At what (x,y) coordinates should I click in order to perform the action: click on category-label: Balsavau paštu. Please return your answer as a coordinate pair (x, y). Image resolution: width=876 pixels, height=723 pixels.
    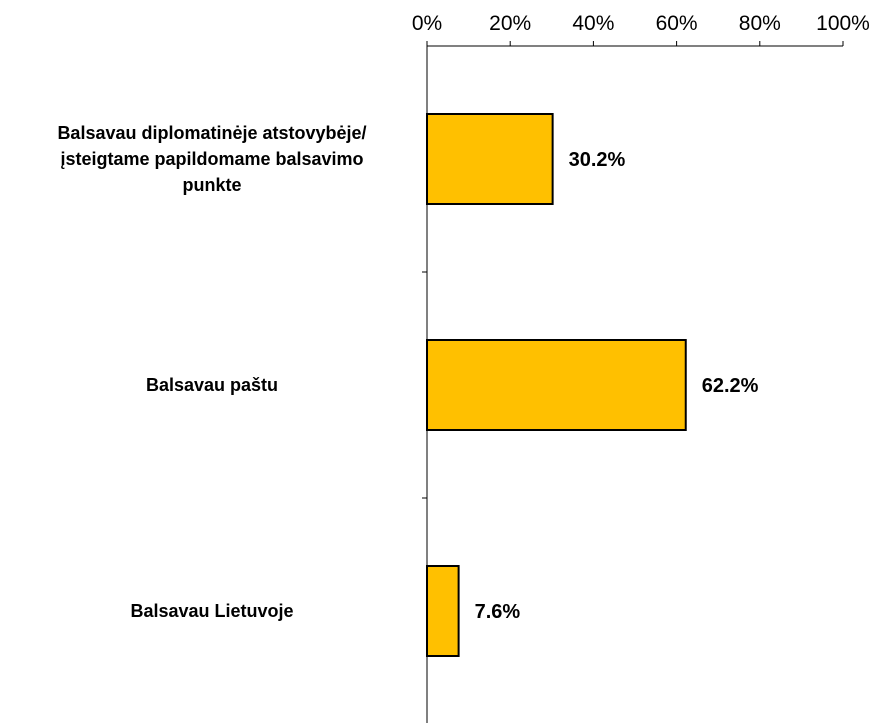
    Looking at the image, I should click on (212, 385).